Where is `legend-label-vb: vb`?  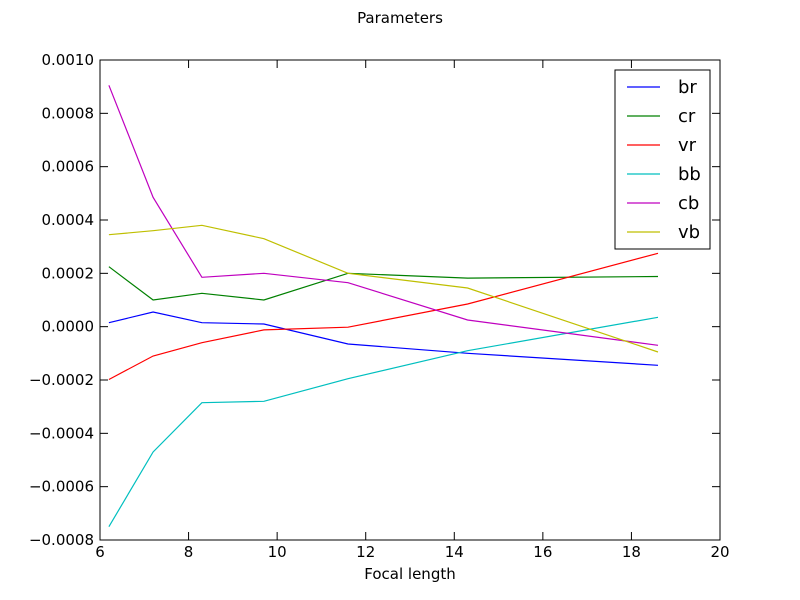 legend-label-vb: vb is located at coordinates (689, 232).